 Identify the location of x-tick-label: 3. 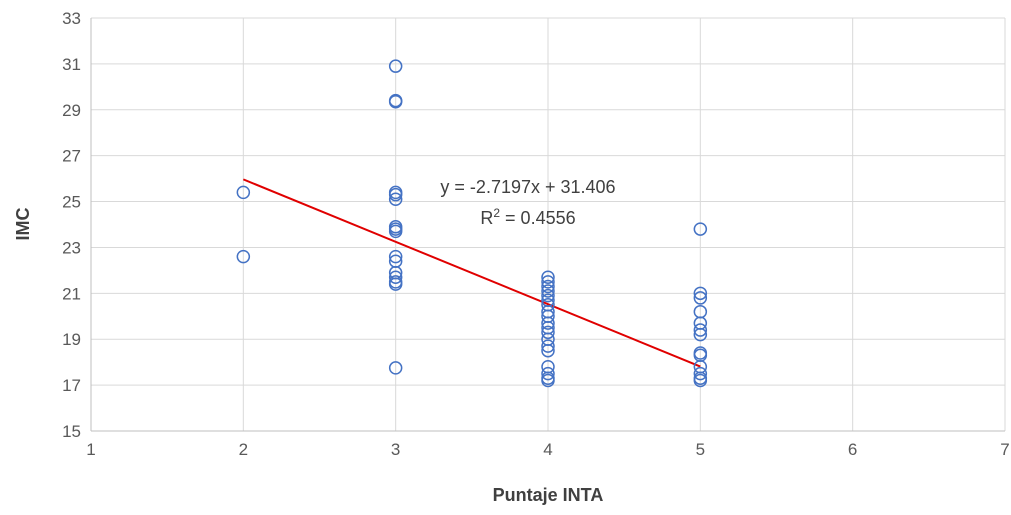
(395, 449).